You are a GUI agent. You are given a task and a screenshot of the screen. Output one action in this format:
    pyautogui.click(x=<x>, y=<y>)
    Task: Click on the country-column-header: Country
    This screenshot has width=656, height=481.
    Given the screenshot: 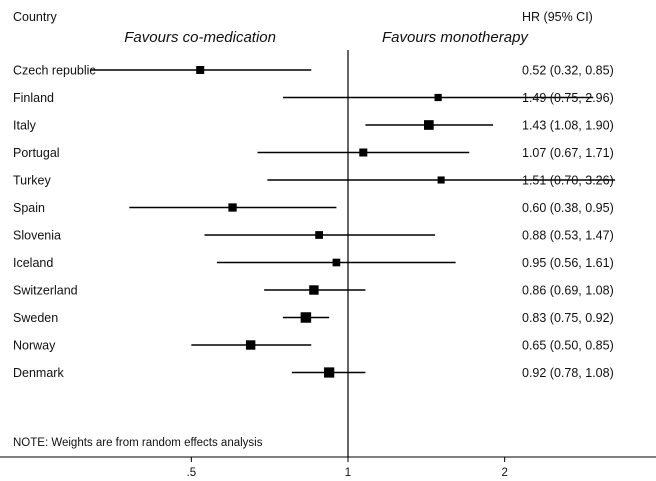 What is the action you would take?
    pyautogui.click(x=35, y=17)
    